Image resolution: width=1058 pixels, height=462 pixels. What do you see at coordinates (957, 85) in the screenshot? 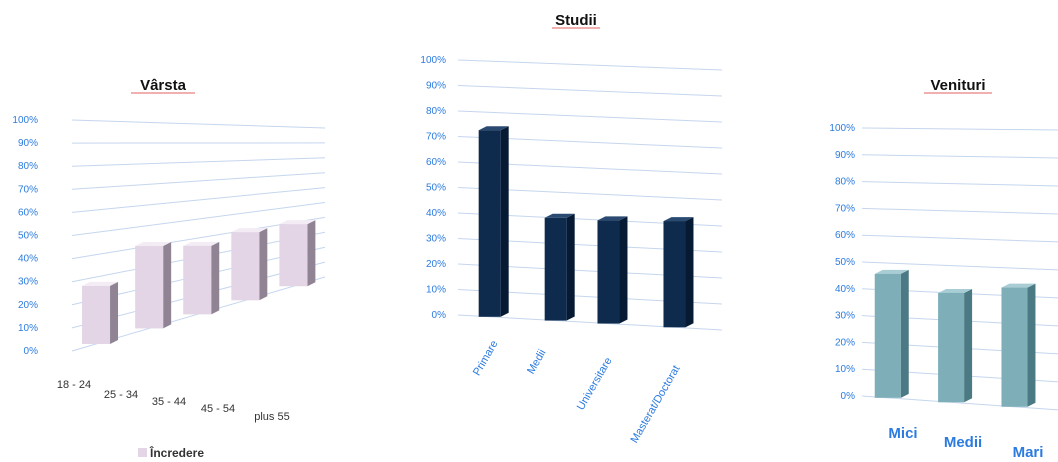
I see `chart-title-venituri: Venituri` at bounding box center [957, 85].